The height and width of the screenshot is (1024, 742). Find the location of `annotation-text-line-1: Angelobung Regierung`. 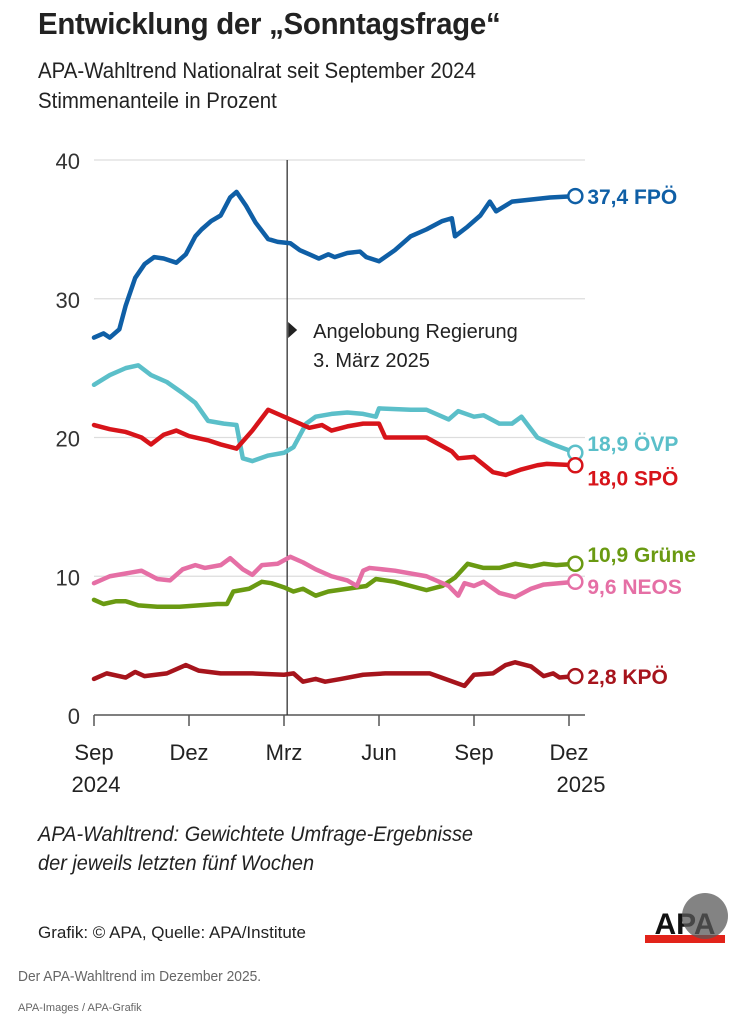

annotation-text-line-1: Angelobung Regierung is located at coordinates (415, 332).